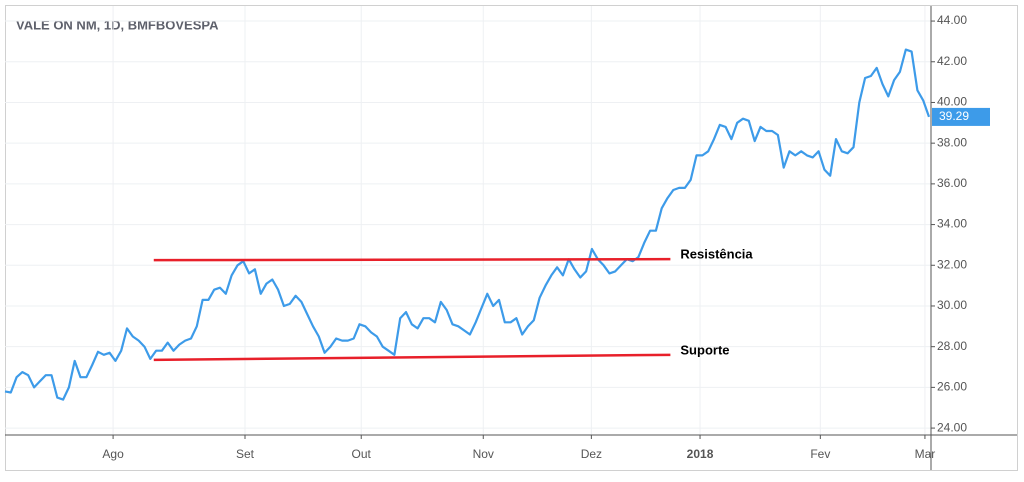  What do you see at coordinates (925, 454) in the screenshot?
I see `x-tick-label: Mar` at bounding box center [925, 454].